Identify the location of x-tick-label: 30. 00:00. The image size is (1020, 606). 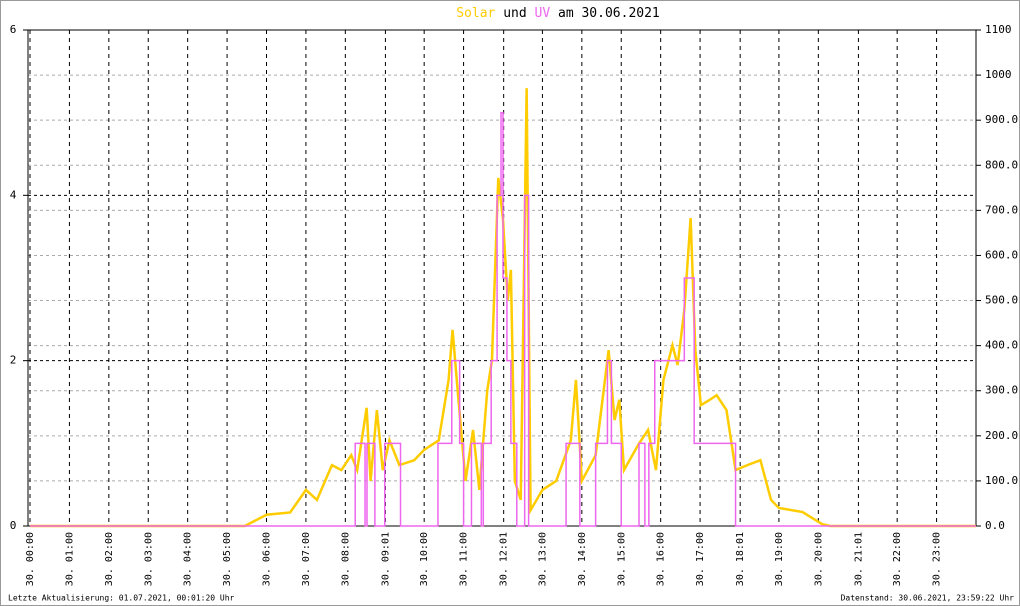
(30, 559).